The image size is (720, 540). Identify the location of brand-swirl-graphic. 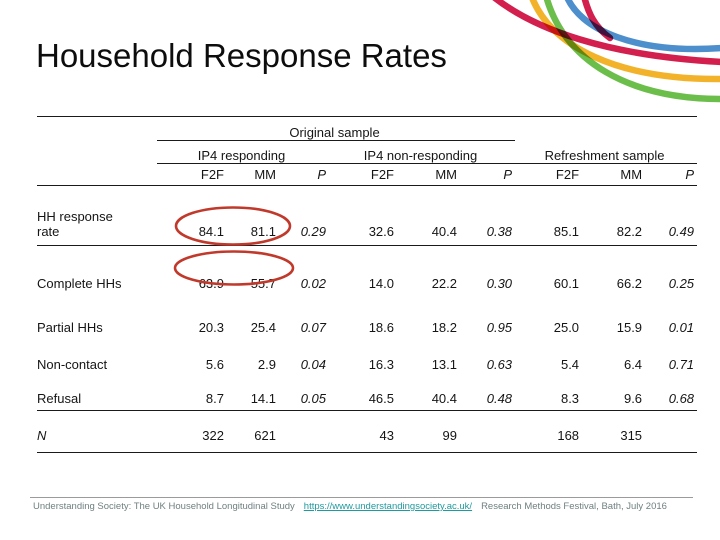
(606, 51).